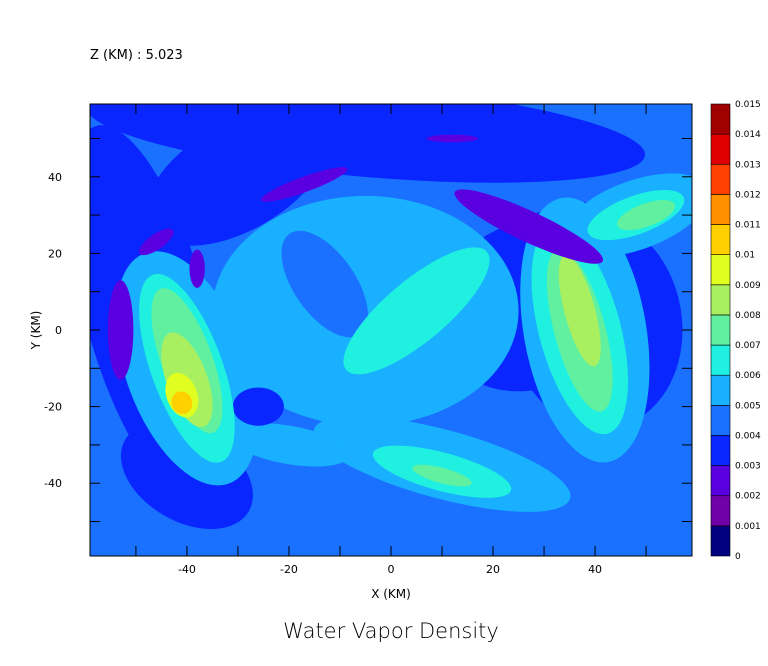 The width and height of the screenshot is (768, 666). What do you see at coordinates (738, 557) in the screenshot?
I see `colorbar-label: 0` at bounding box center [738, 557].